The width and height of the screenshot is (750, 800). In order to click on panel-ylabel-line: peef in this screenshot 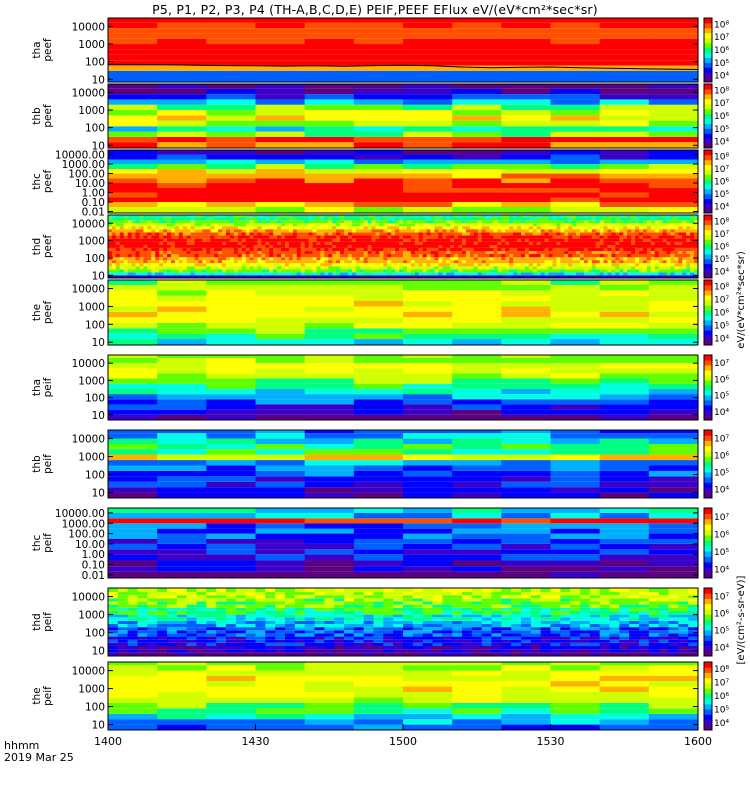, I will do `click(48, 313)`.